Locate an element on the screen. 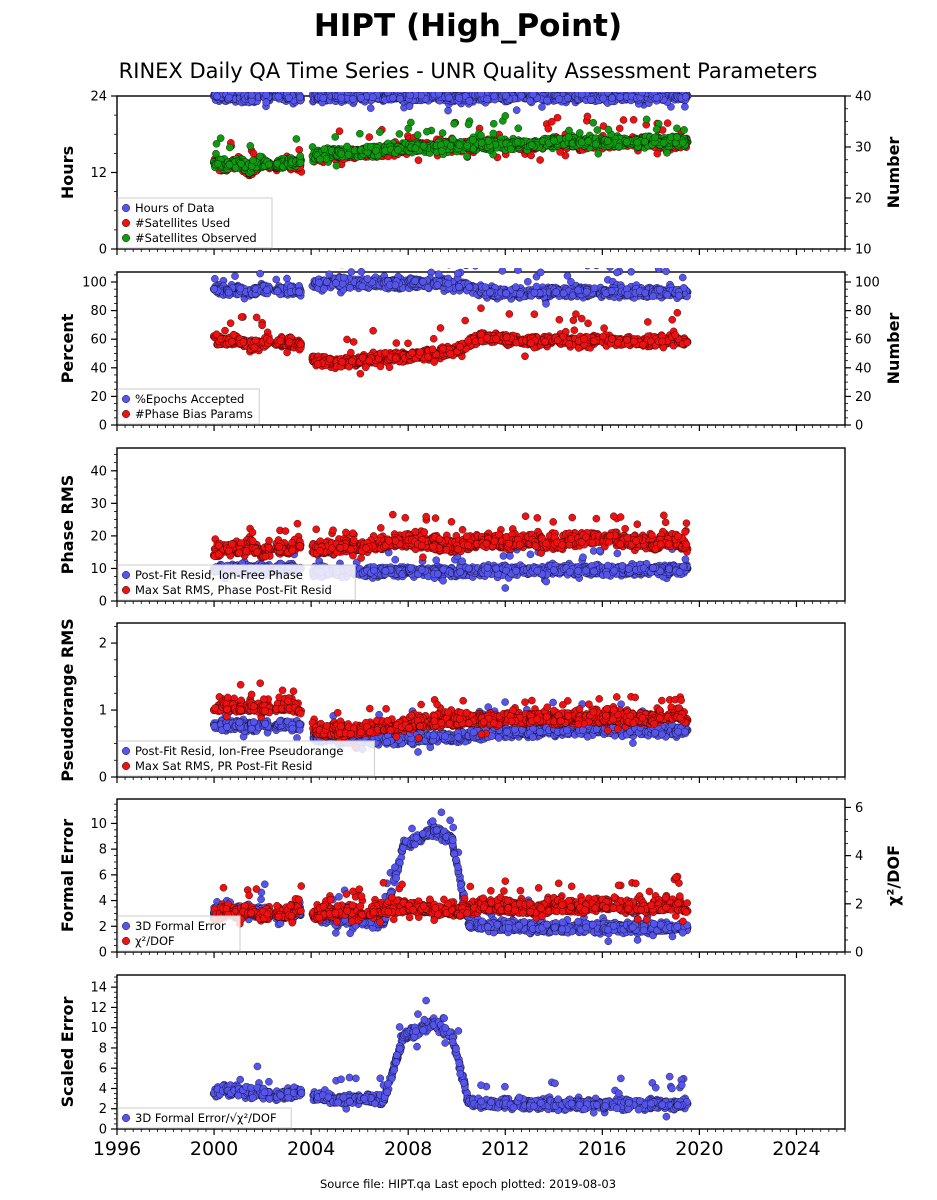 This screenshot has height=1200, width=937. y-axis-label: Hours is located at coordinates (67, 172).